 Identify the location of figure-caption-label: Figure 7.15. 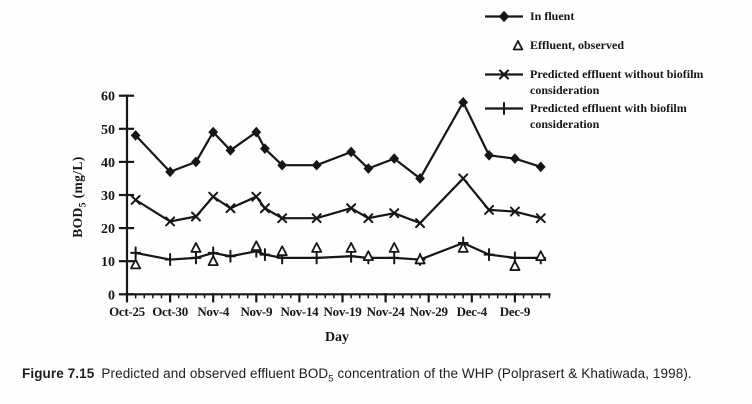
(58, 373).